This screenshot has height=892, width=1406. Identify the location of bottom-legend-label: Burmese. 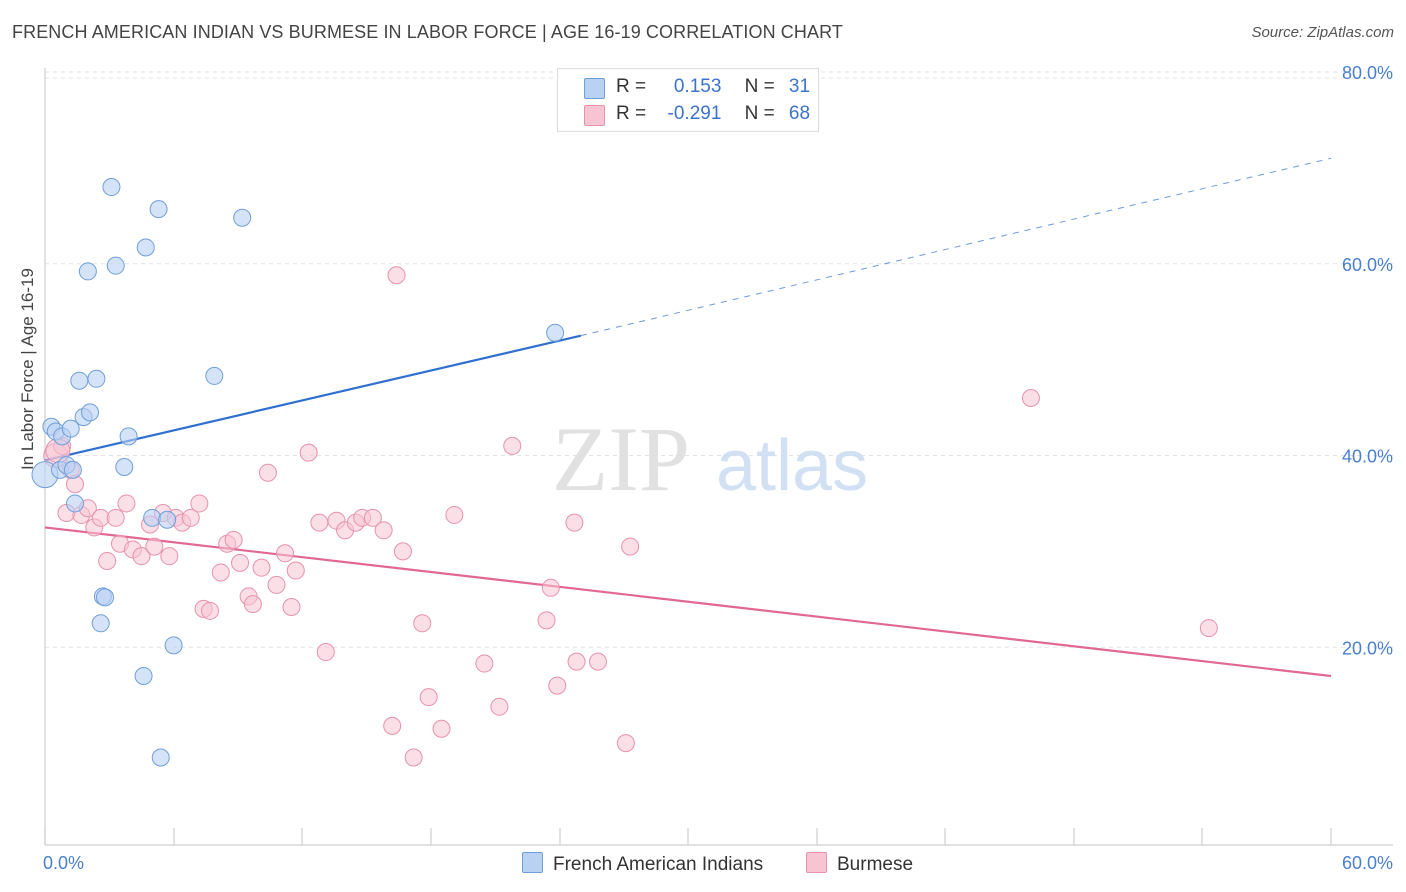
(875, 864).